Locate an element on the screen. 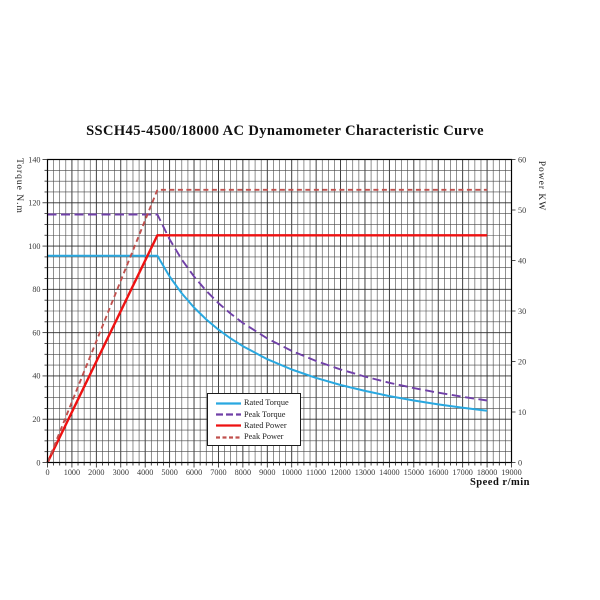 The image size is (600, 600). x-tick-label: 3000 is located at coordinates (121, 472).